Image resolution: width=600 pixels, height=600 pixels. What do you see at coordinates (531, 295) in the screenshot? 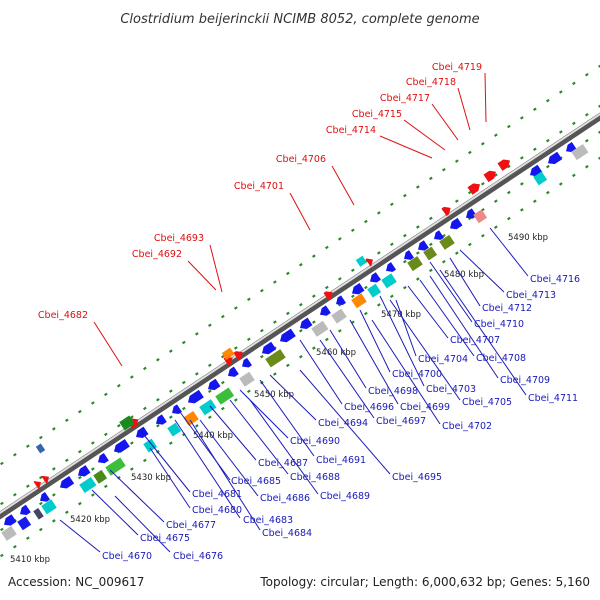
I see `gene-label: Cbei_4713` at bounding box center [531, 295].